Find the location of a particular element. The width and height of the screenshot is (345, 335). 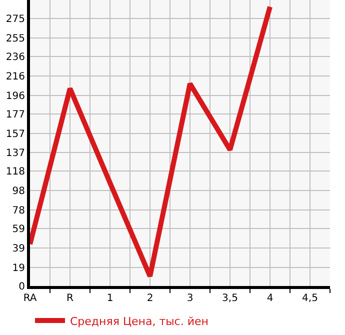

y-tick-label: 78 is located at coordinates (18, 211).